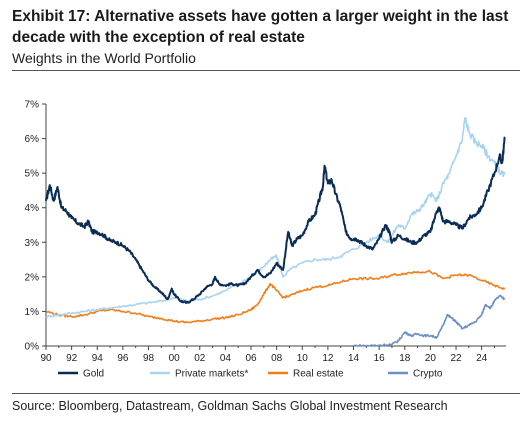 This screenshot has height=423, width=527. What do you see at coordinates (456, 358) in the screenshot?
I see `x-tick-label: 22` at bounding box center [456, 358].